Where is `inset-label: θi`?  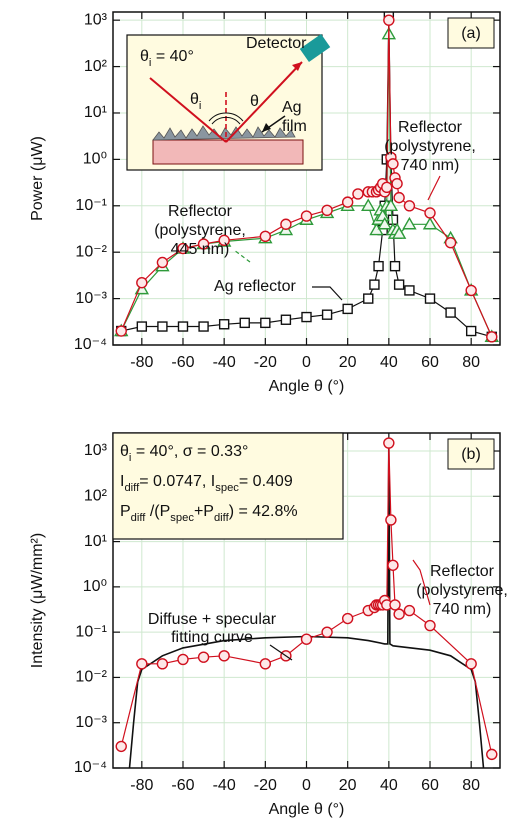 inset-label: θi is located at coordinates (195, 101).